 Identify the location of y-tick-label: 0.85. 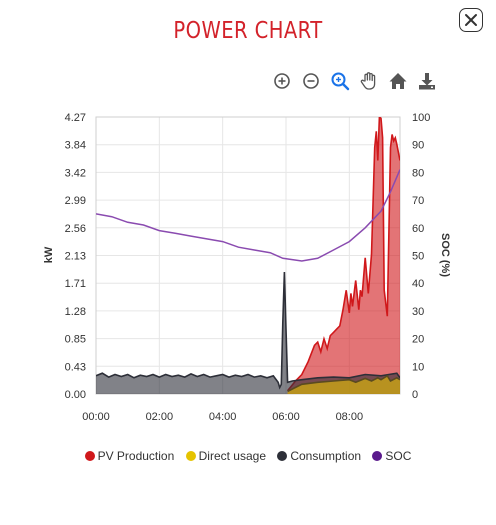
(75, 340).